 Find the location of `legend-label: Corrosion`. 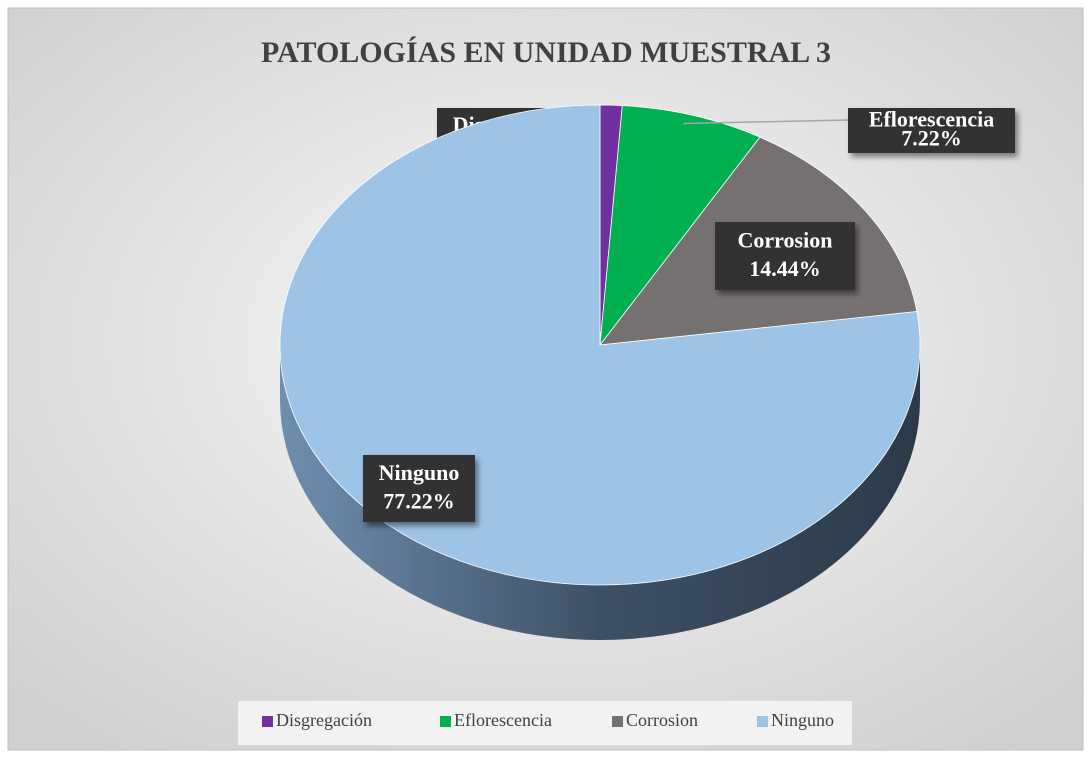

legend-label: Corrosion is located at coordinates (662, 720).